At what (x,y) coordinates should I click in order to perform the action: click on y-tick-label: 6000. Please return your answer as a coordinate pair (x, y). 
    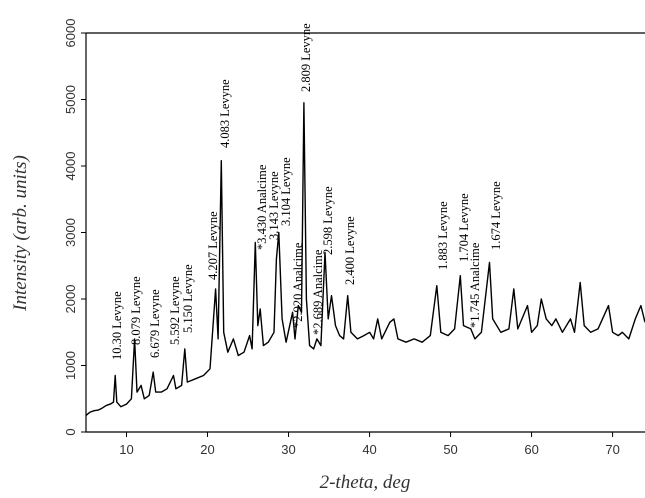
    Looking at the image, I should click on (70, 33).